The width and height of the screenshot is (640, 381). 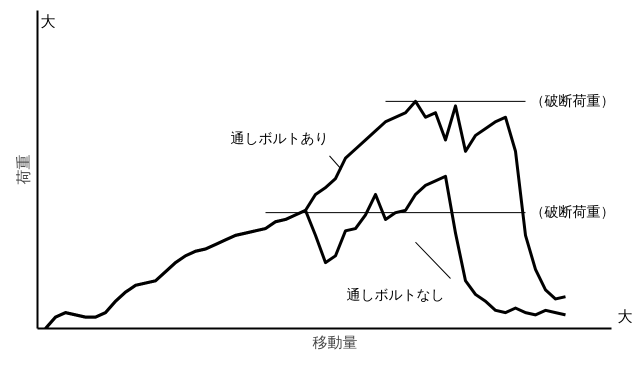 What do you see at coordinates (395, 296) in the screenshot?
I see `series-label: 通しボルトなし` at bounding box center [395, 296].